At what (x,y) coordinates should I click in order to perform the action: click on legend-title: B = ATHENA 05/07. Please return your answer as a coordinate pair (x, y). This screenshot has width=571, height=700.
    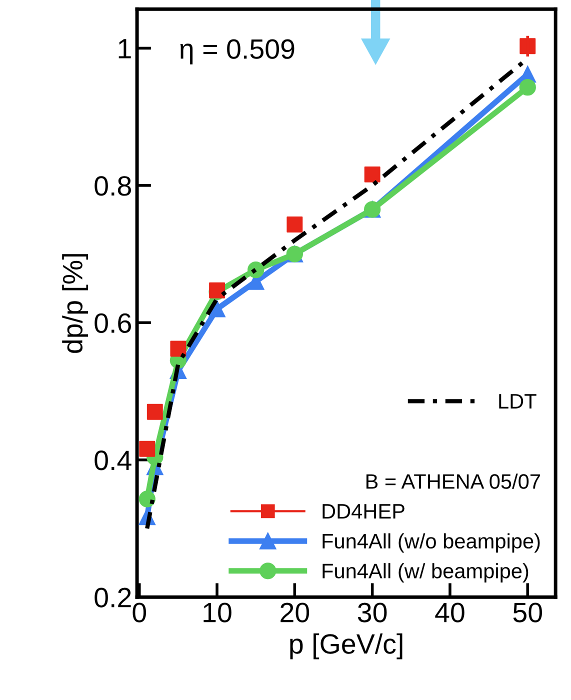
    Looking at the image, I should click on (453, 481).